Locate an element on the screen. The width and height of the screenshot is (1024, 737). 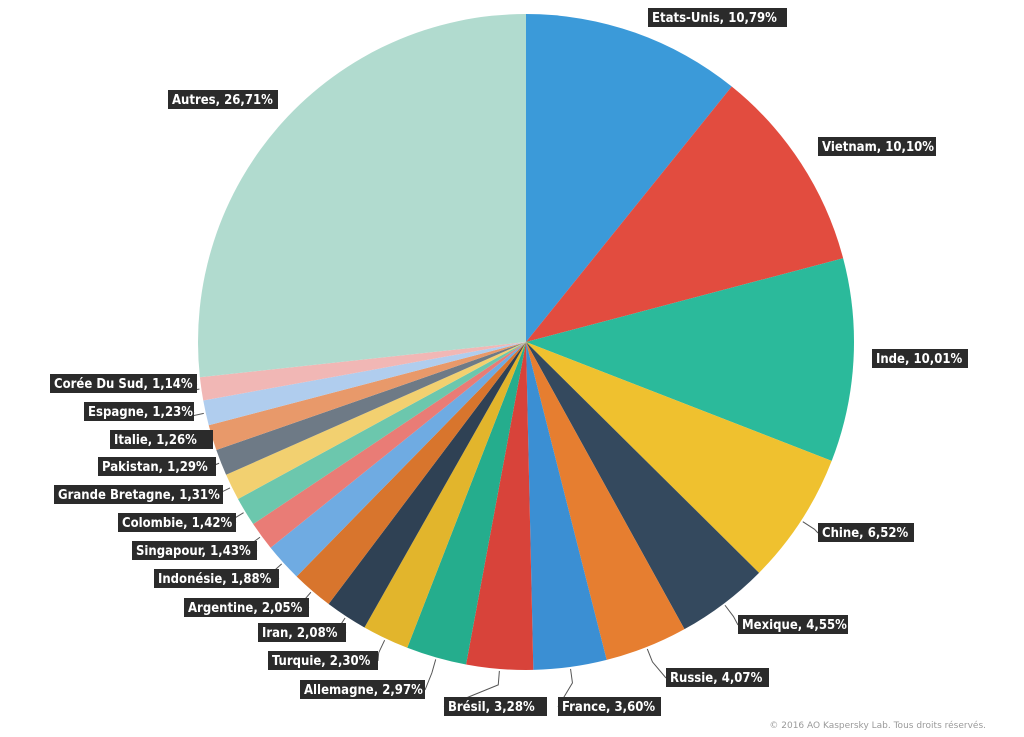
slice-label: Colombie, 1,42% is located at coordinates (177, 523).